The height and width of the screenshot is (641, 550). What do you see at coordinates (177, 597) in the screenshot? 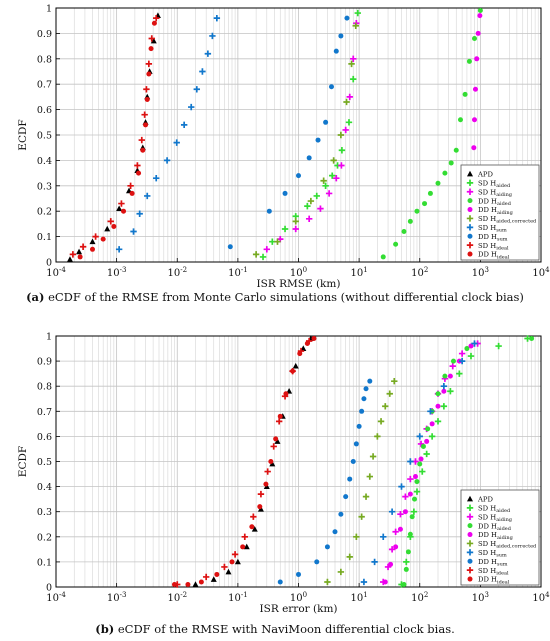
I see `x-tick-label: 10⁻²` at bounding box center [177, 597].